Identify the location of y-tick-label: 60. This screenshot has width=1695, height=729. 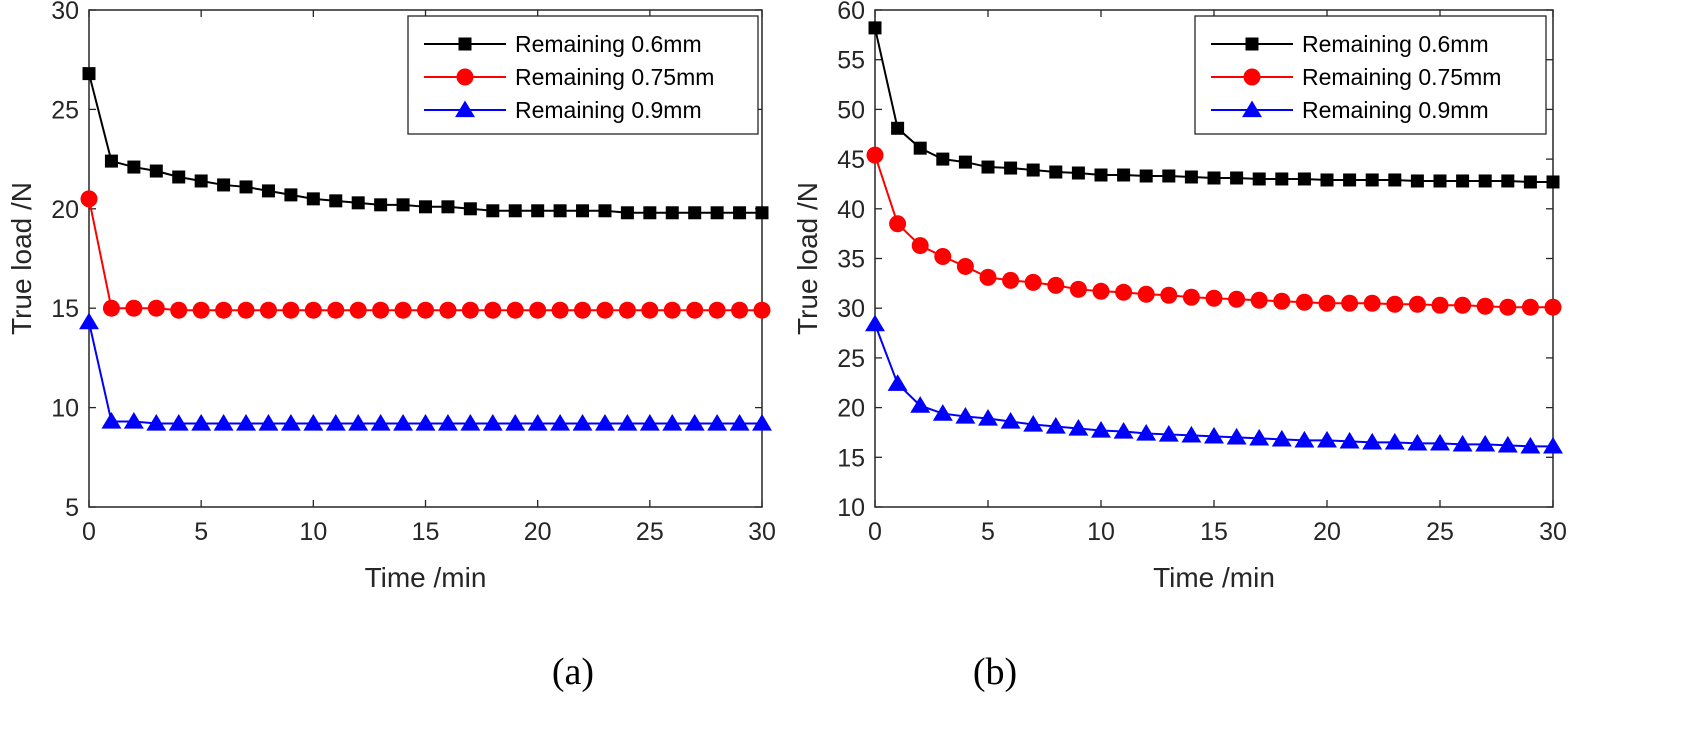
(851, 12).